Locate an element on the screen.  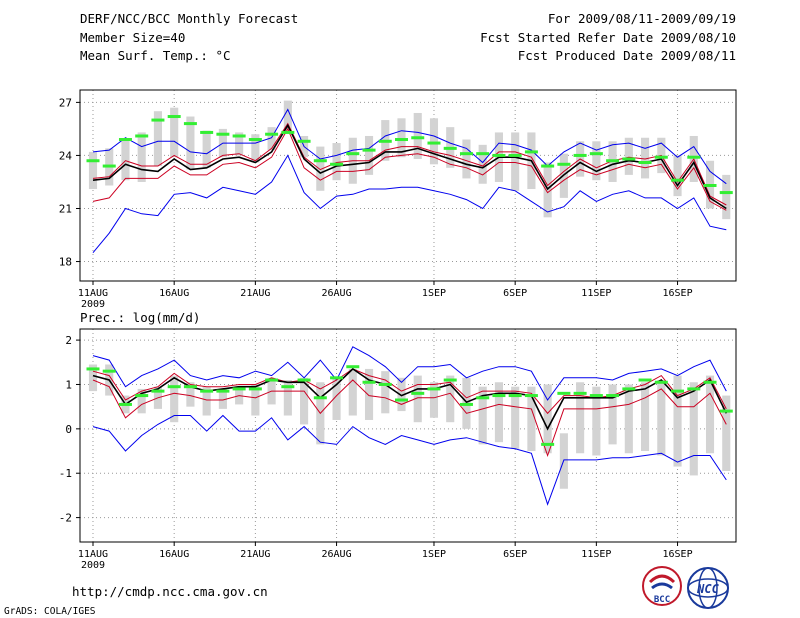
prec-series-min is located at coordinates (409, 460).